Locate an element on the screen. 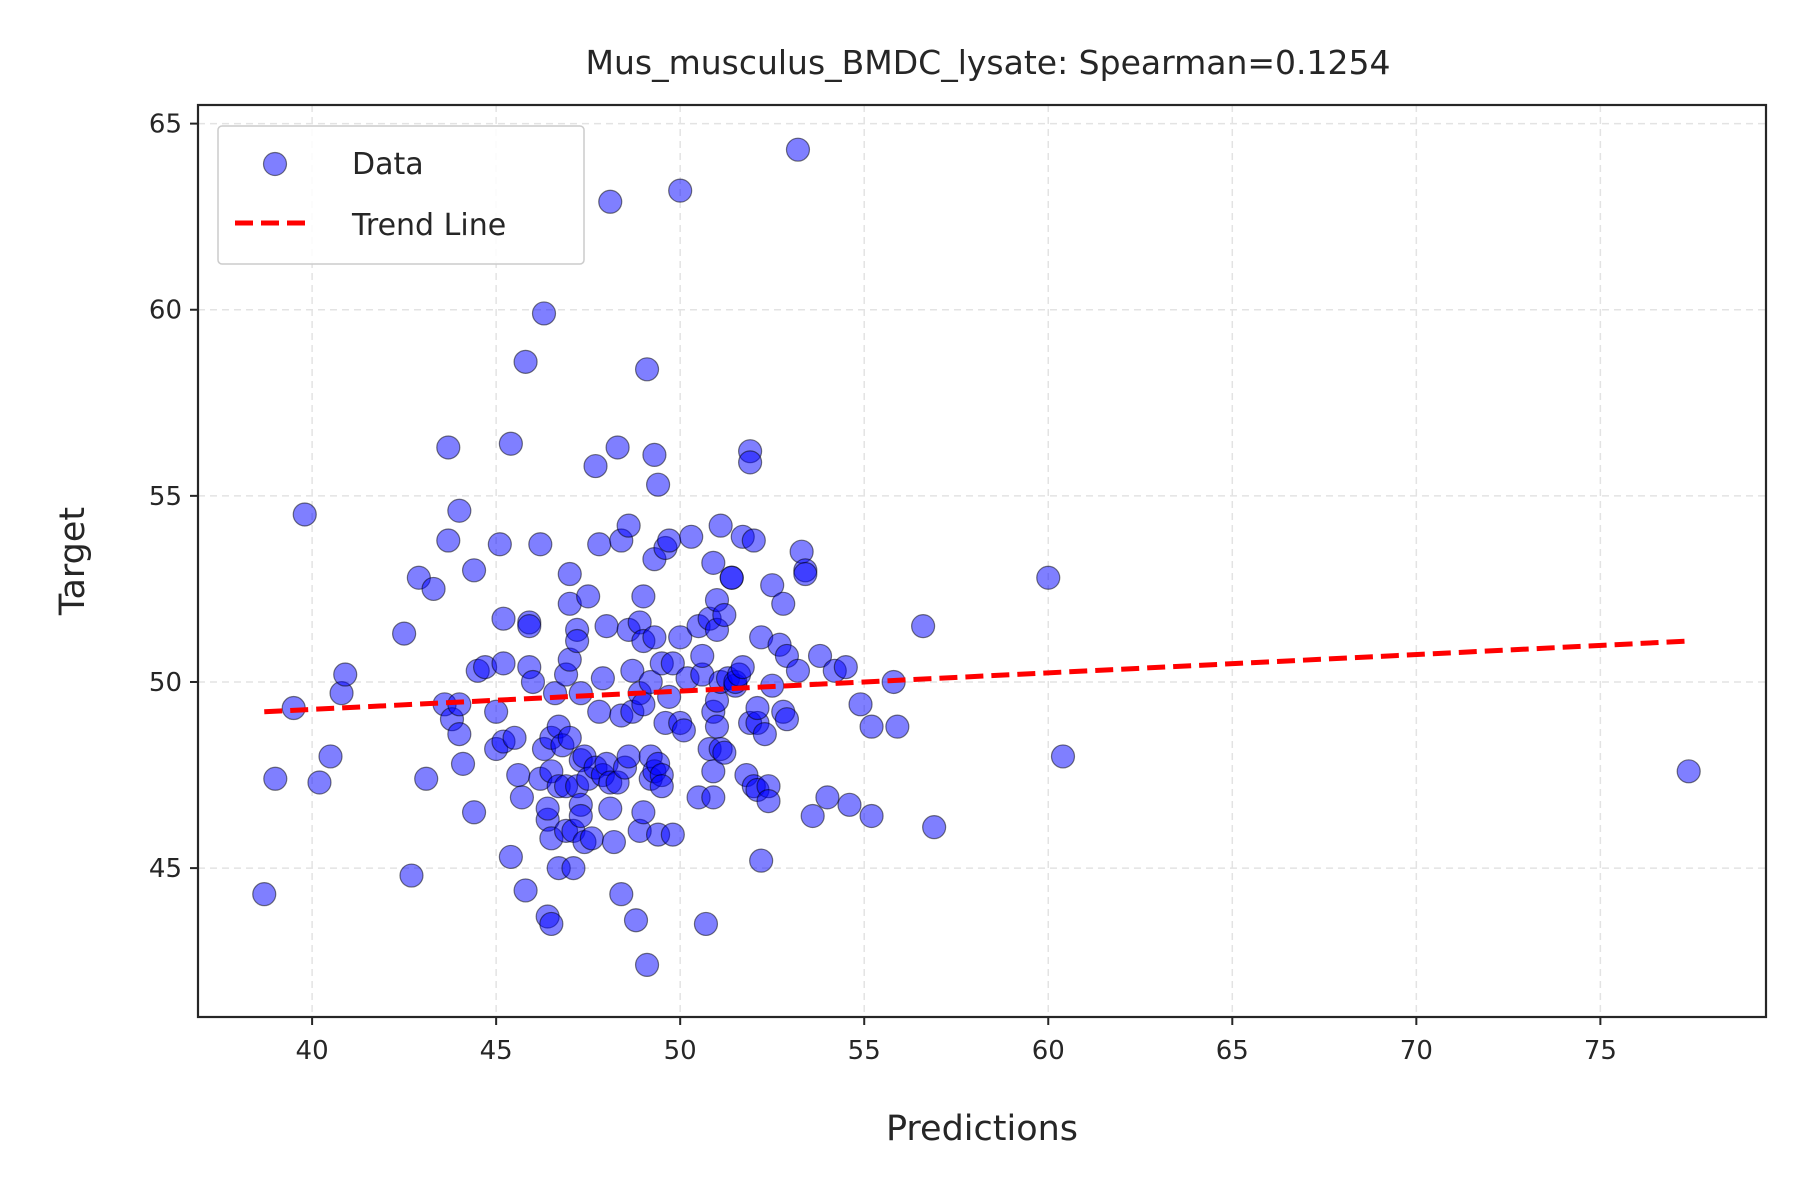 The height and width of the screenshot is (1200, 1800). y-tick-label: 60 is located at coordinates (165, 311).